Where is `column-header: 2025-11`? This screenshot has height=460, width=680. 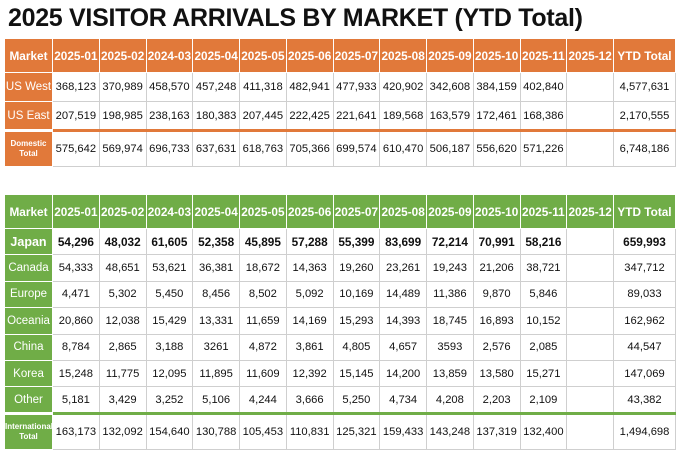
column-header: 2025-11 is located at coordinates (543, 55).